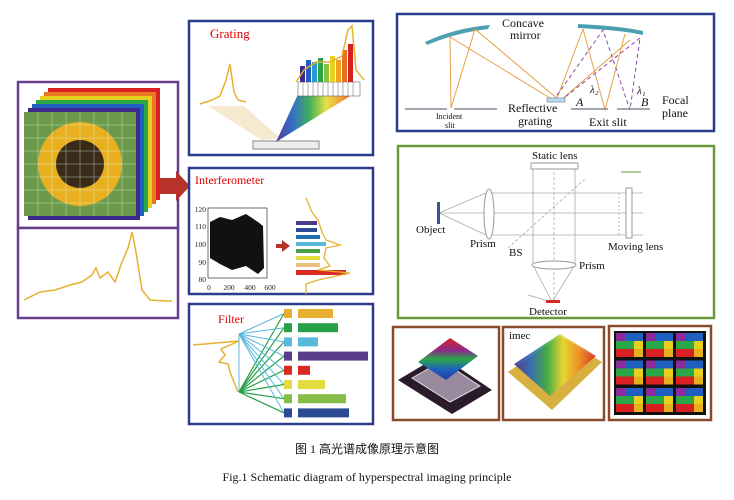 This screenshot has height=500, width=734. What do you see at coordinates (203, 262) in the screenshot?
I see `y-tick: 90` at bounding box center [203, 262].